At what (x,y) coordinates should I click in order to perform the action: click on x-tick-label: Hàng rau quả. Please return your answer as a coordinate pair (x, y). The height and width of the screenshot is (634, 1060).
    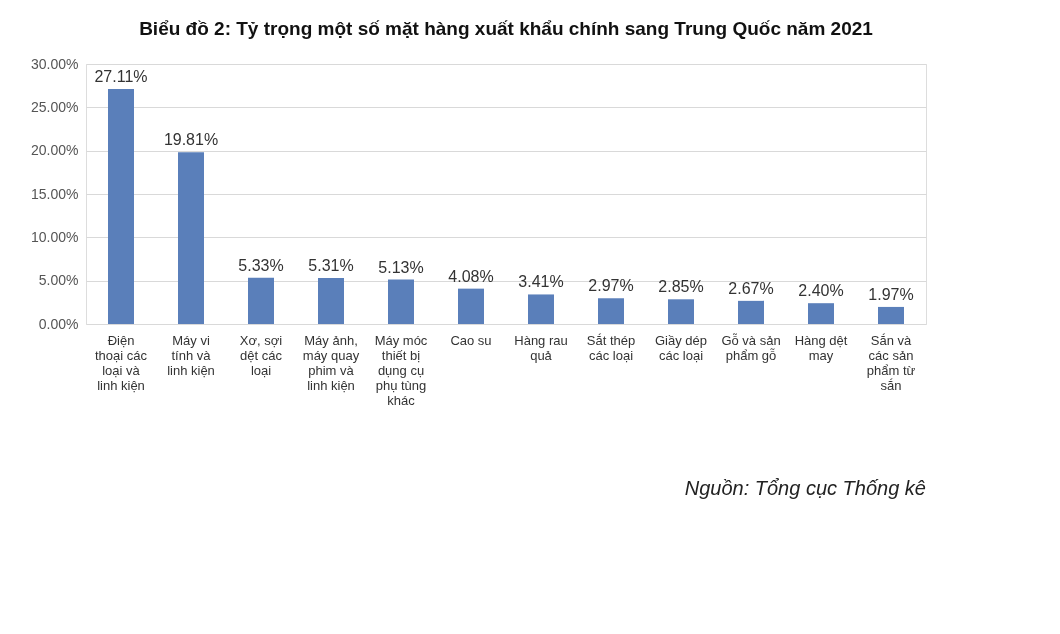
    Looking at the image, I should click on (541, 347).